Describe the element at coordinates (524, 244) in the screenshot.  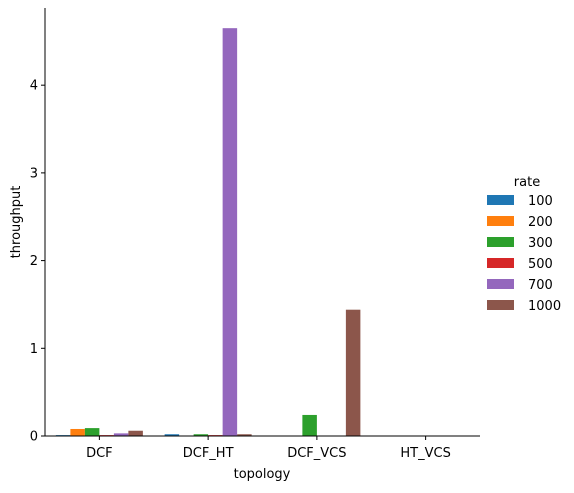
I see `legend: rate 100 200 300 500 700 1000` at that location.